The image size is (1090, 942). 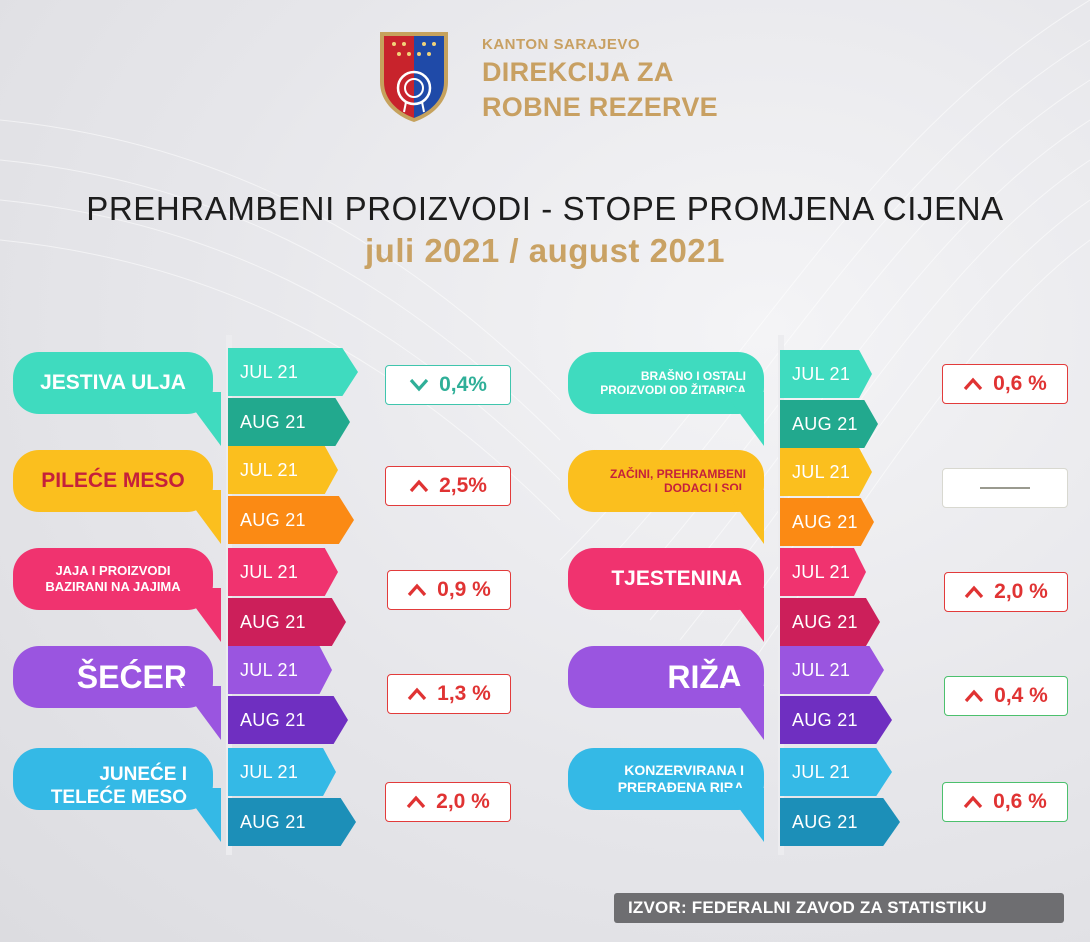 I want to click on category-label: JAJA I PROIZVODI BAZIRANI NA JAJIMA, so click(x=113, y=579).